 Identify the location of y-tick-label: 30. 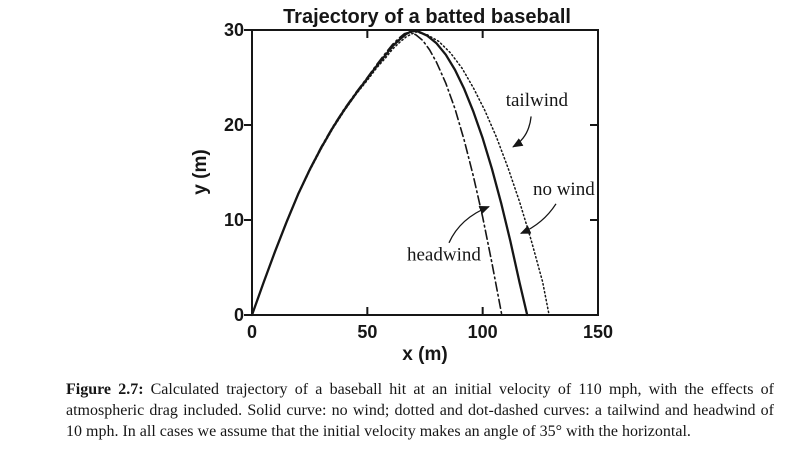
(234, 30).